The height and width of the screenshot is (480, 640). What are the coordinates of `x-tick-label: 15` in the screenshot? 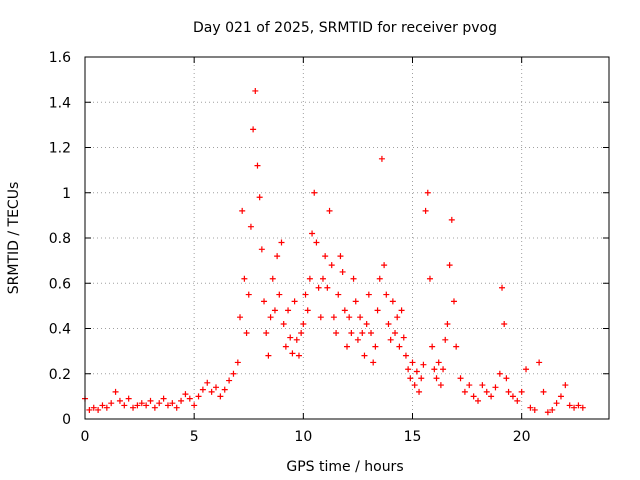 It's located at (413, 437).